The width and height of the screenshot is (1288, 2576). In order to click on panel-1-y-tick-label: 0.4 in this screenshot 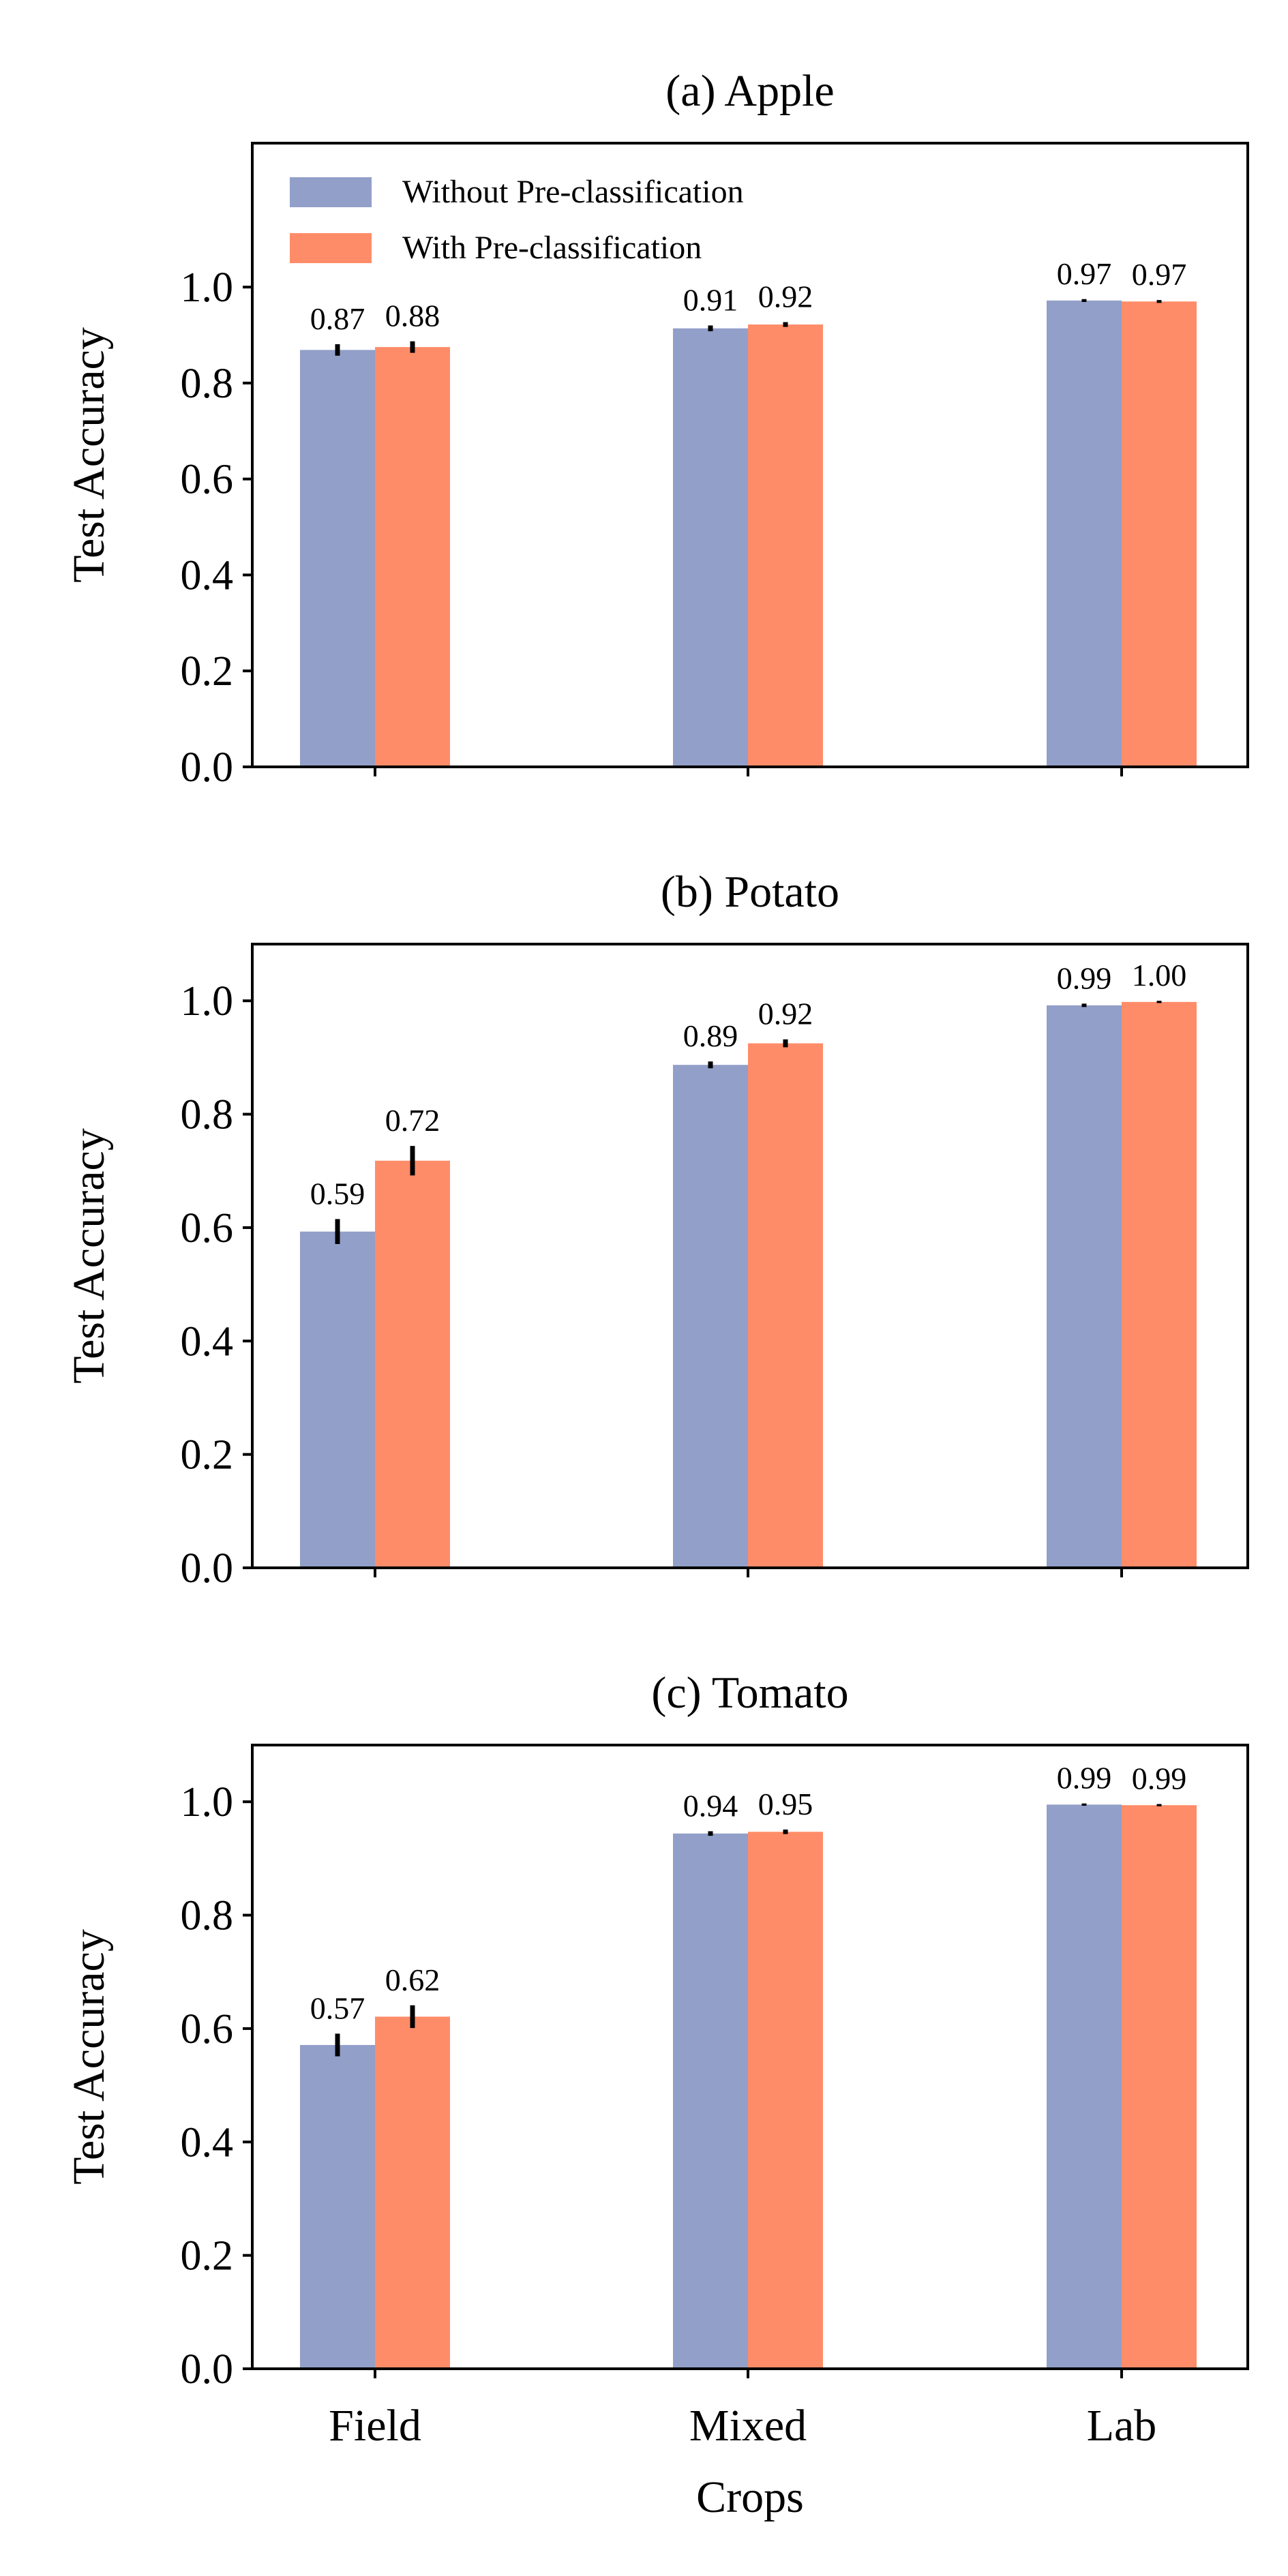, I will do `click(207, 575)`.